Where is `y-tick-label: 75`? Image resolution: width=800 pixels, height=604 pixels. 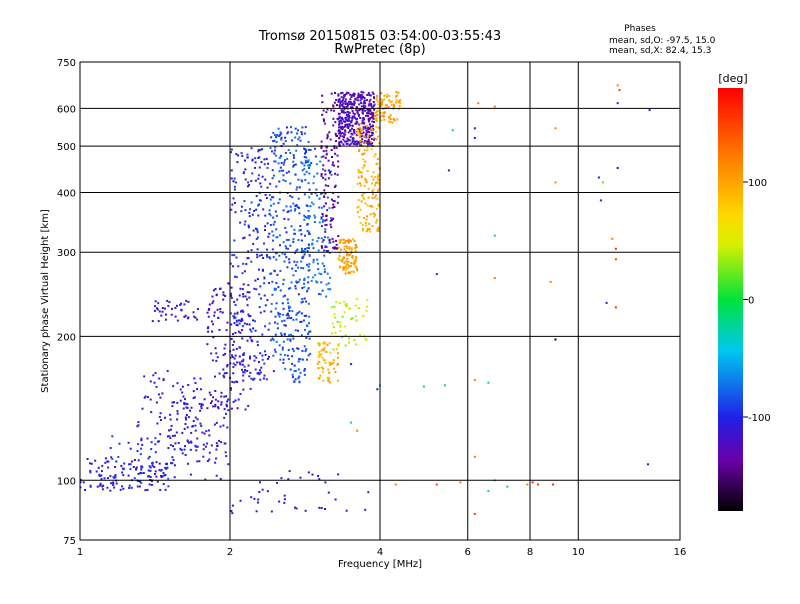 y-tick-label: 75 is located at coordinates (69, 541).